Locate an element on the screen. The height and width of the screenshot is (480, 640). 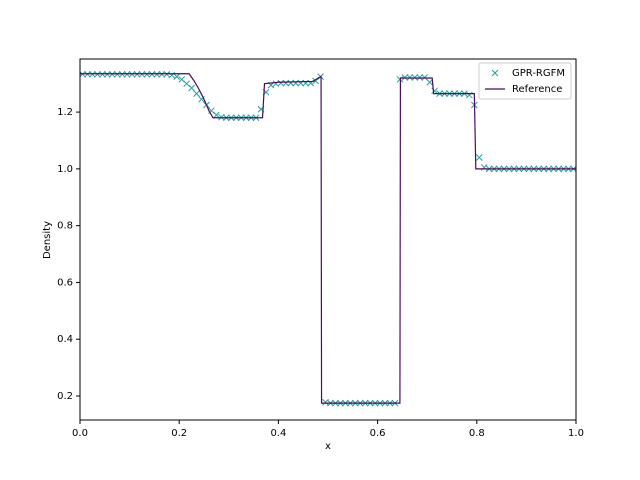
y-tick-label: 0.8 is located at coordinates (65, 226).